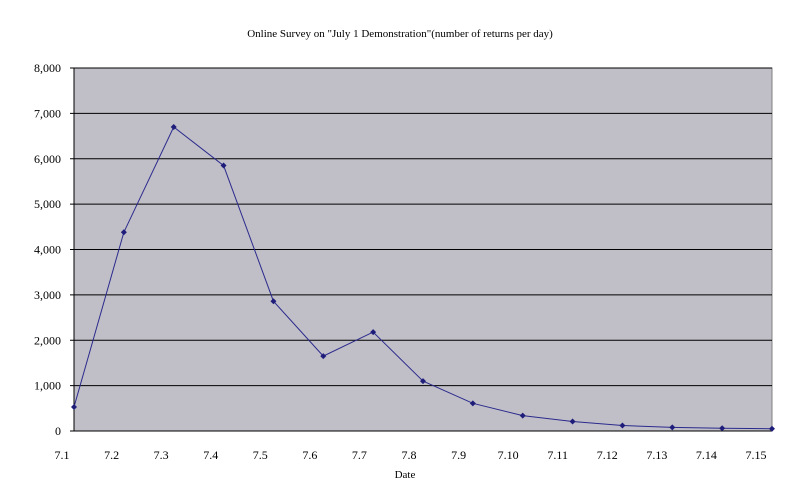 The height and width of the screenshot is (500, 800). Describe the element at coordinates (309, 455) in the screenshot. I see `x-tick-label: 7.6` at that location.